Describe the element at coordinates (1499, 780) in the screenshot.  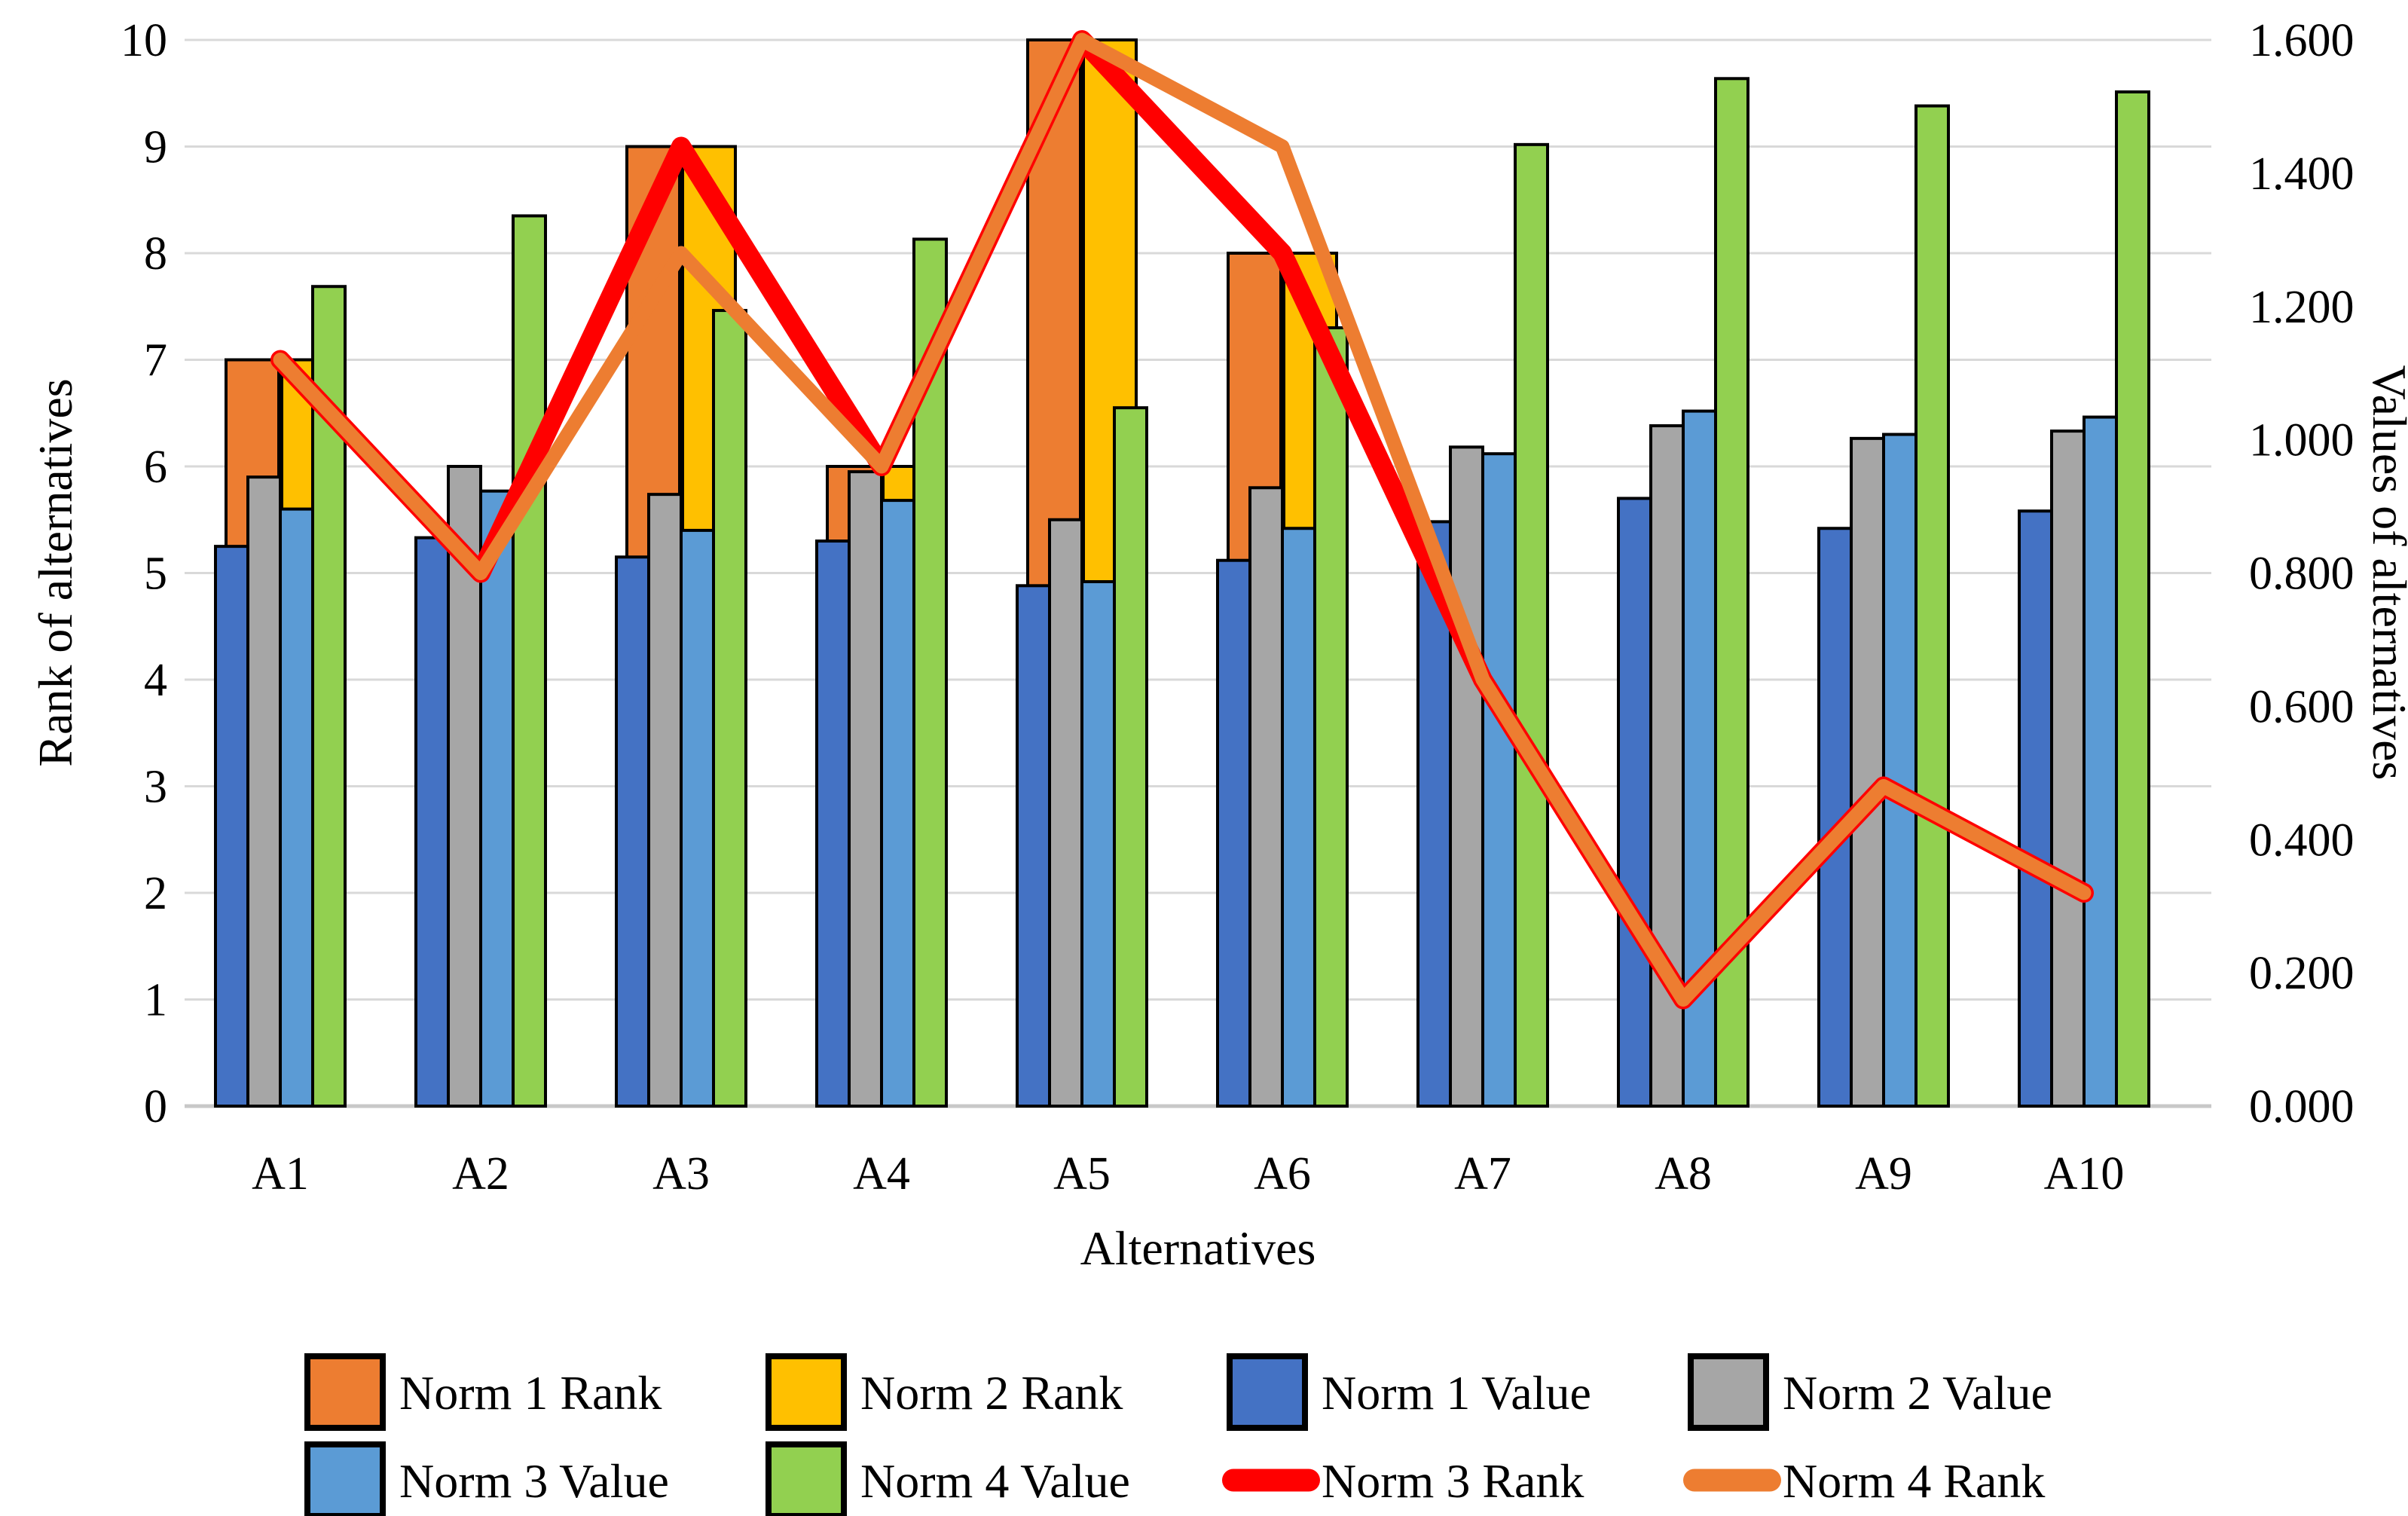
I see `bar-norm-3-value-a7` at that location.